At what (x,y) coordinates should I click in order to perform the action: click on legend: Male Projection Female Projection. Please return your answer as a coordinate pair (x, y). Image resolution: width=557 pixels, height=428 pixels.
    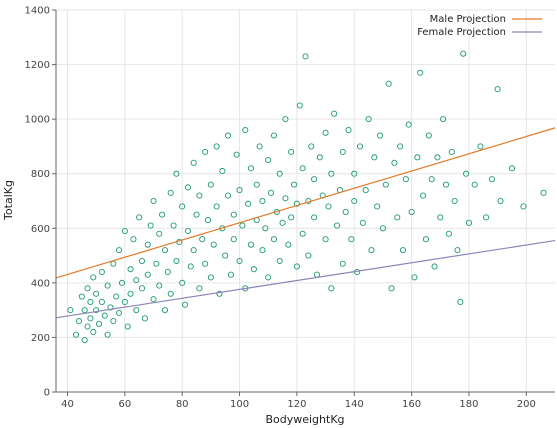
    Looking at the image, I should click on (479, 26).